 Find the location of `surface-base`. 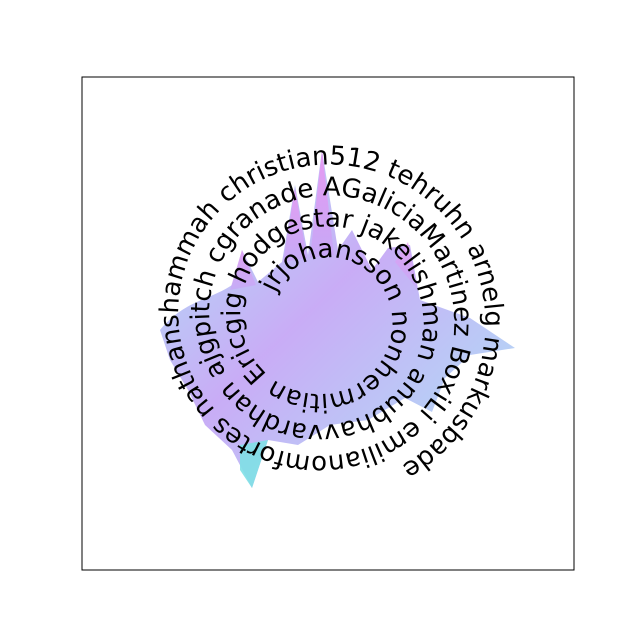

surface-base is located at coordinates (254, 464).